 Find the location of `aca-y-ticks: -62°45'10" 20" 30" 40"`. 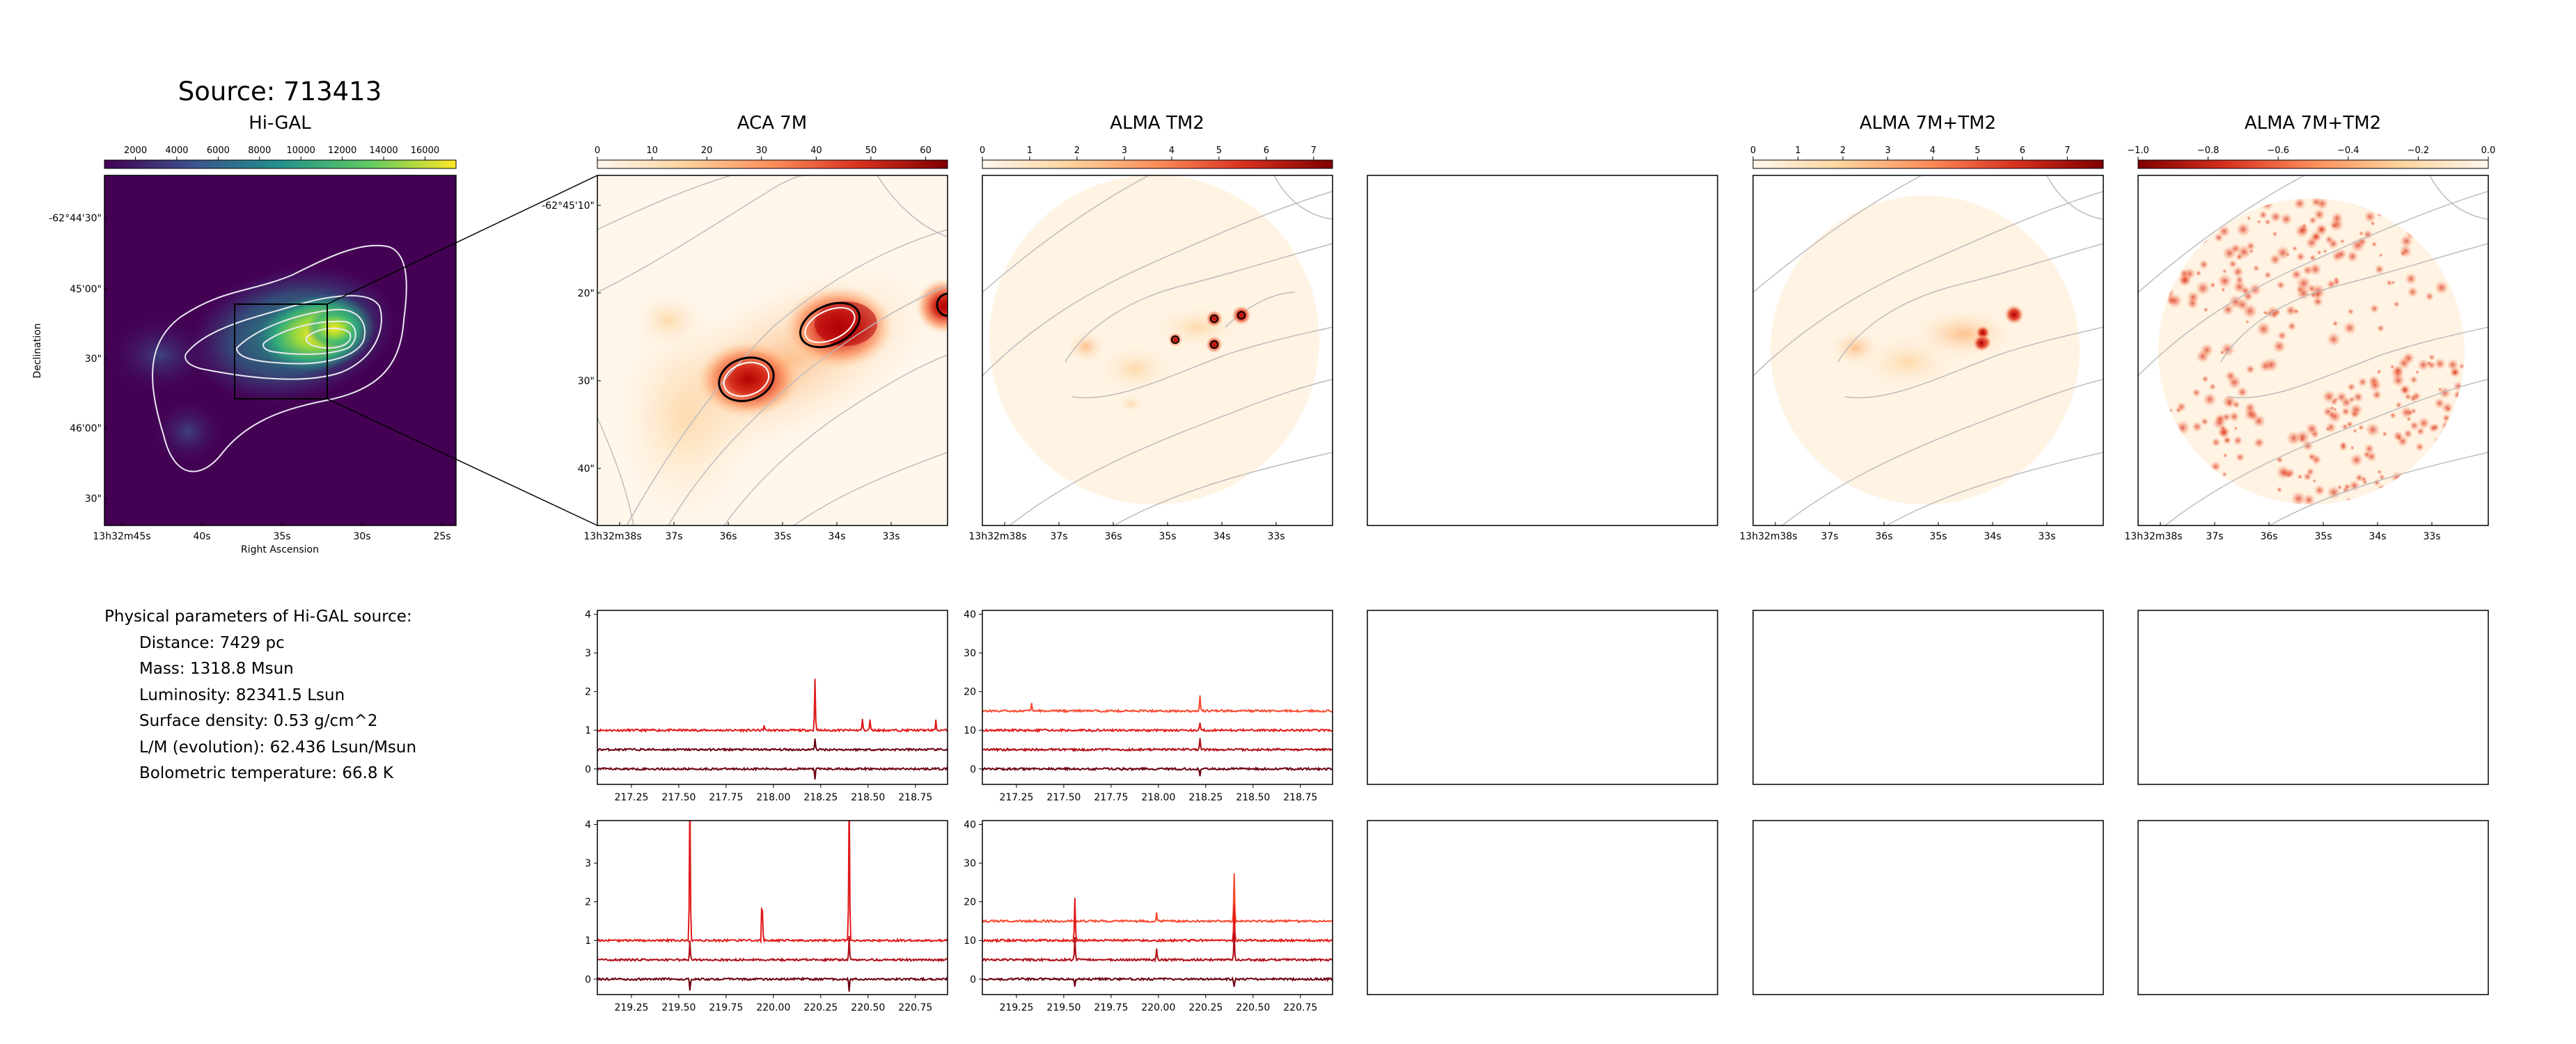

aca-y-ticks: -62°45'10" 20" 30" 40" is located at coordinates (571, 337).